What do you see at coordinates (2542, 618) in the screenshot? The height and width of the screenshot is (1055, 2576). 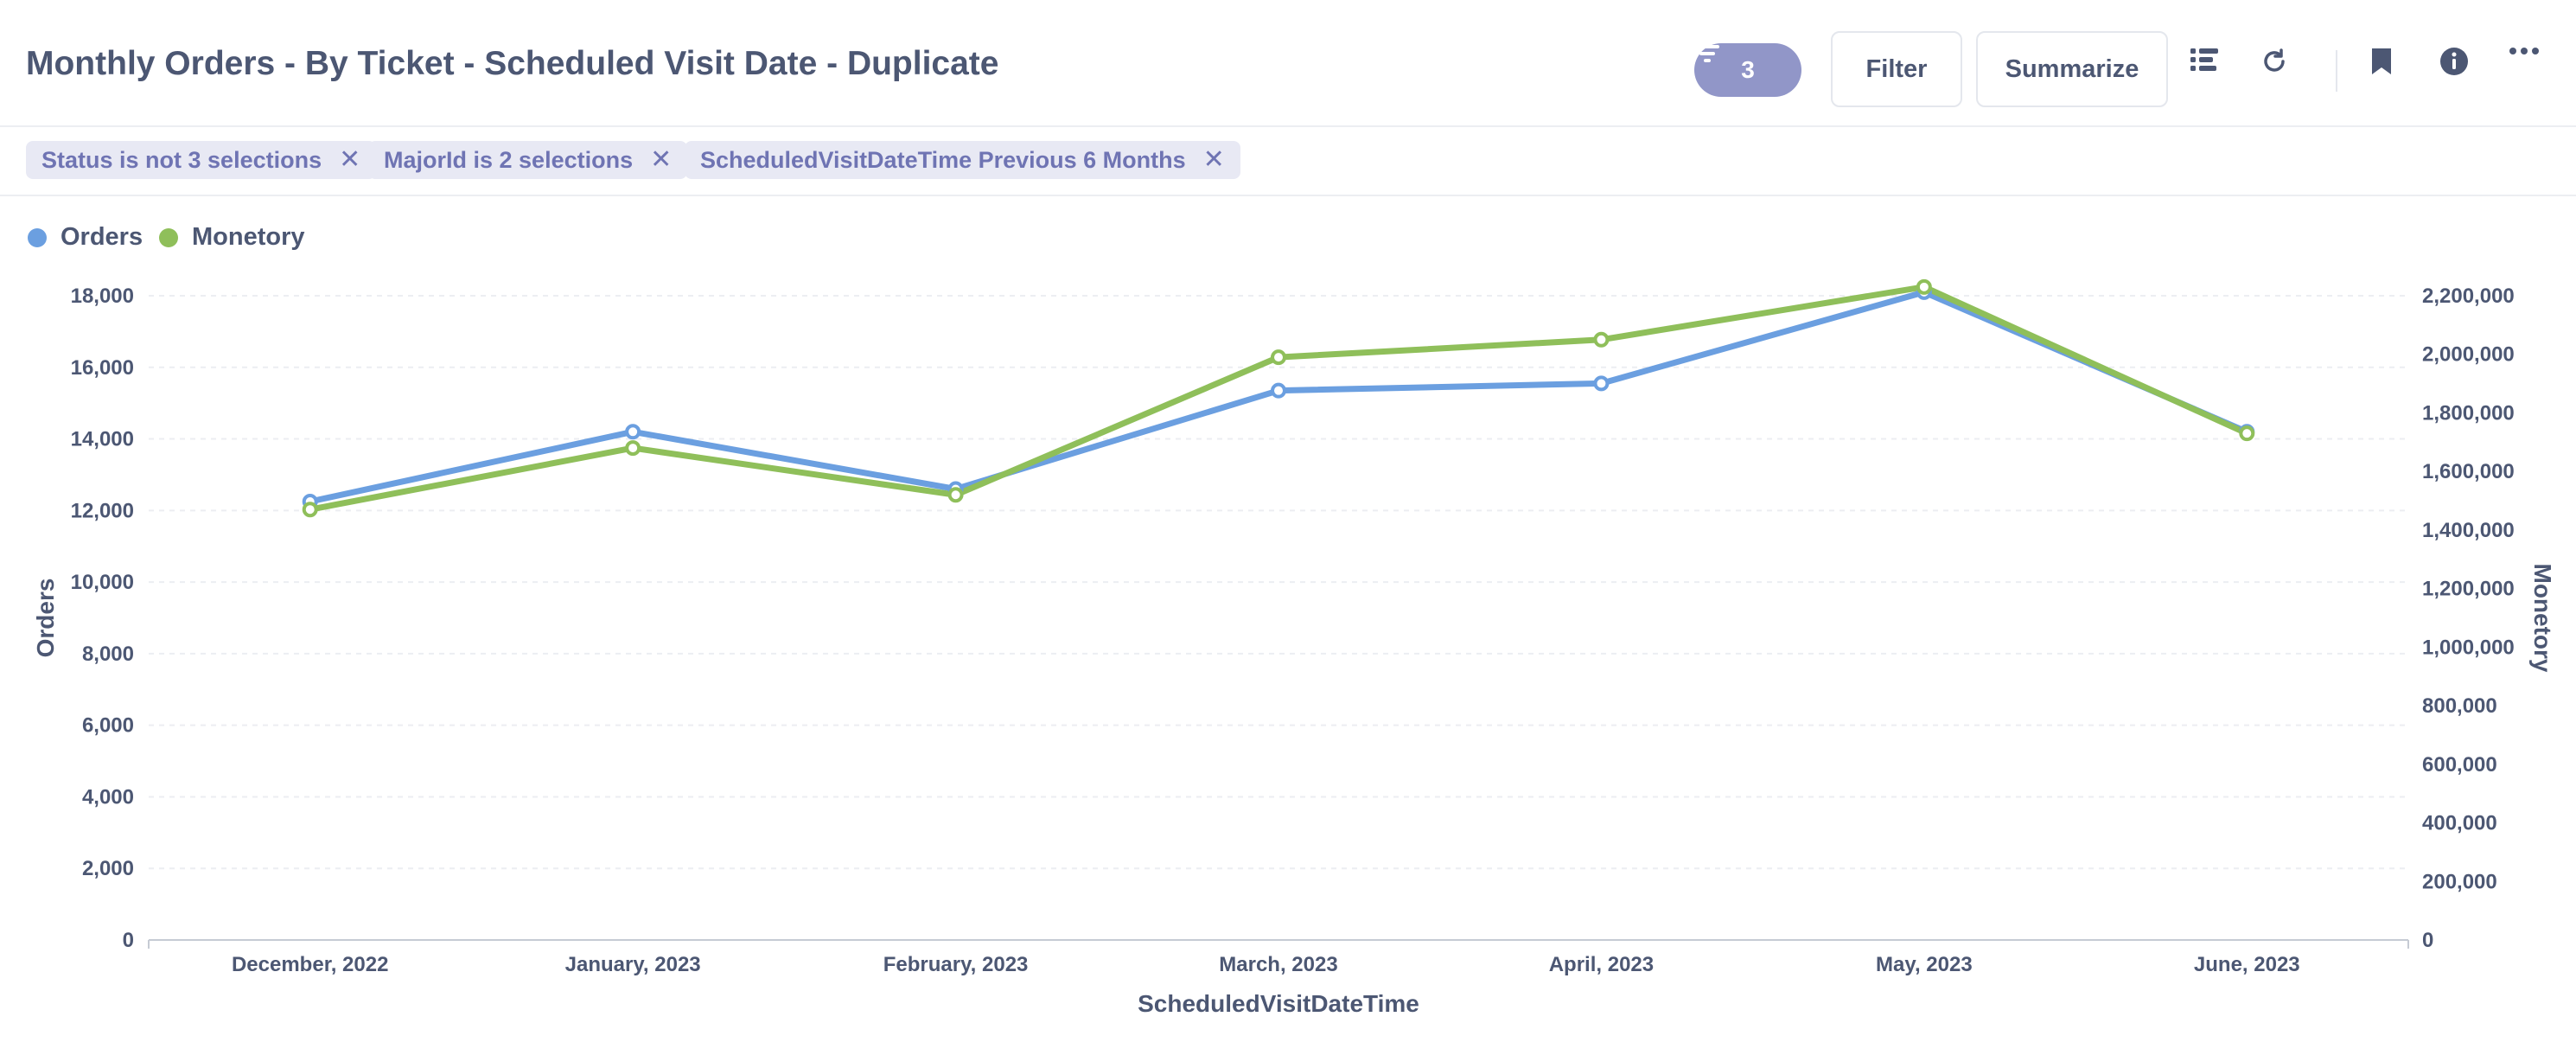 I see `y-right-axis-title: Monetory` at bounding box center [2542, 618].